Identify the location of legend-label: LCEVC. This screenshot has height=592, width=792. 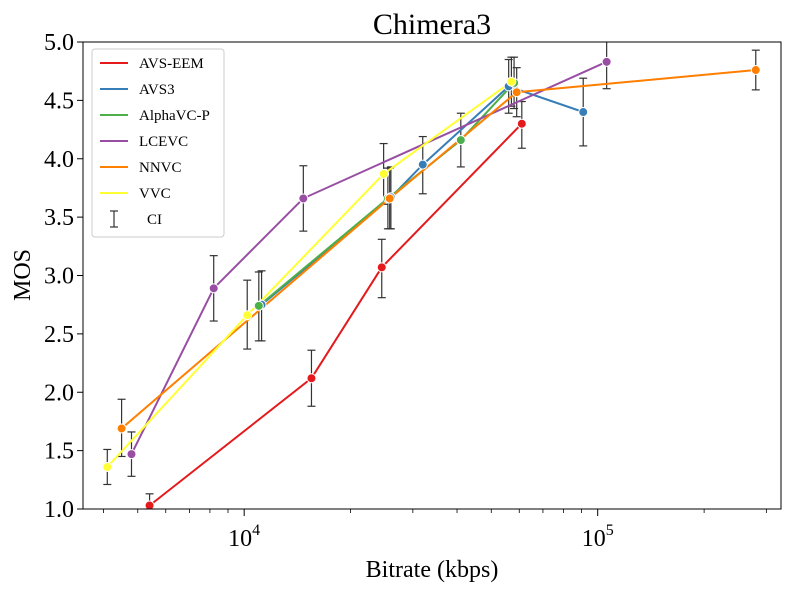
(163, 142).